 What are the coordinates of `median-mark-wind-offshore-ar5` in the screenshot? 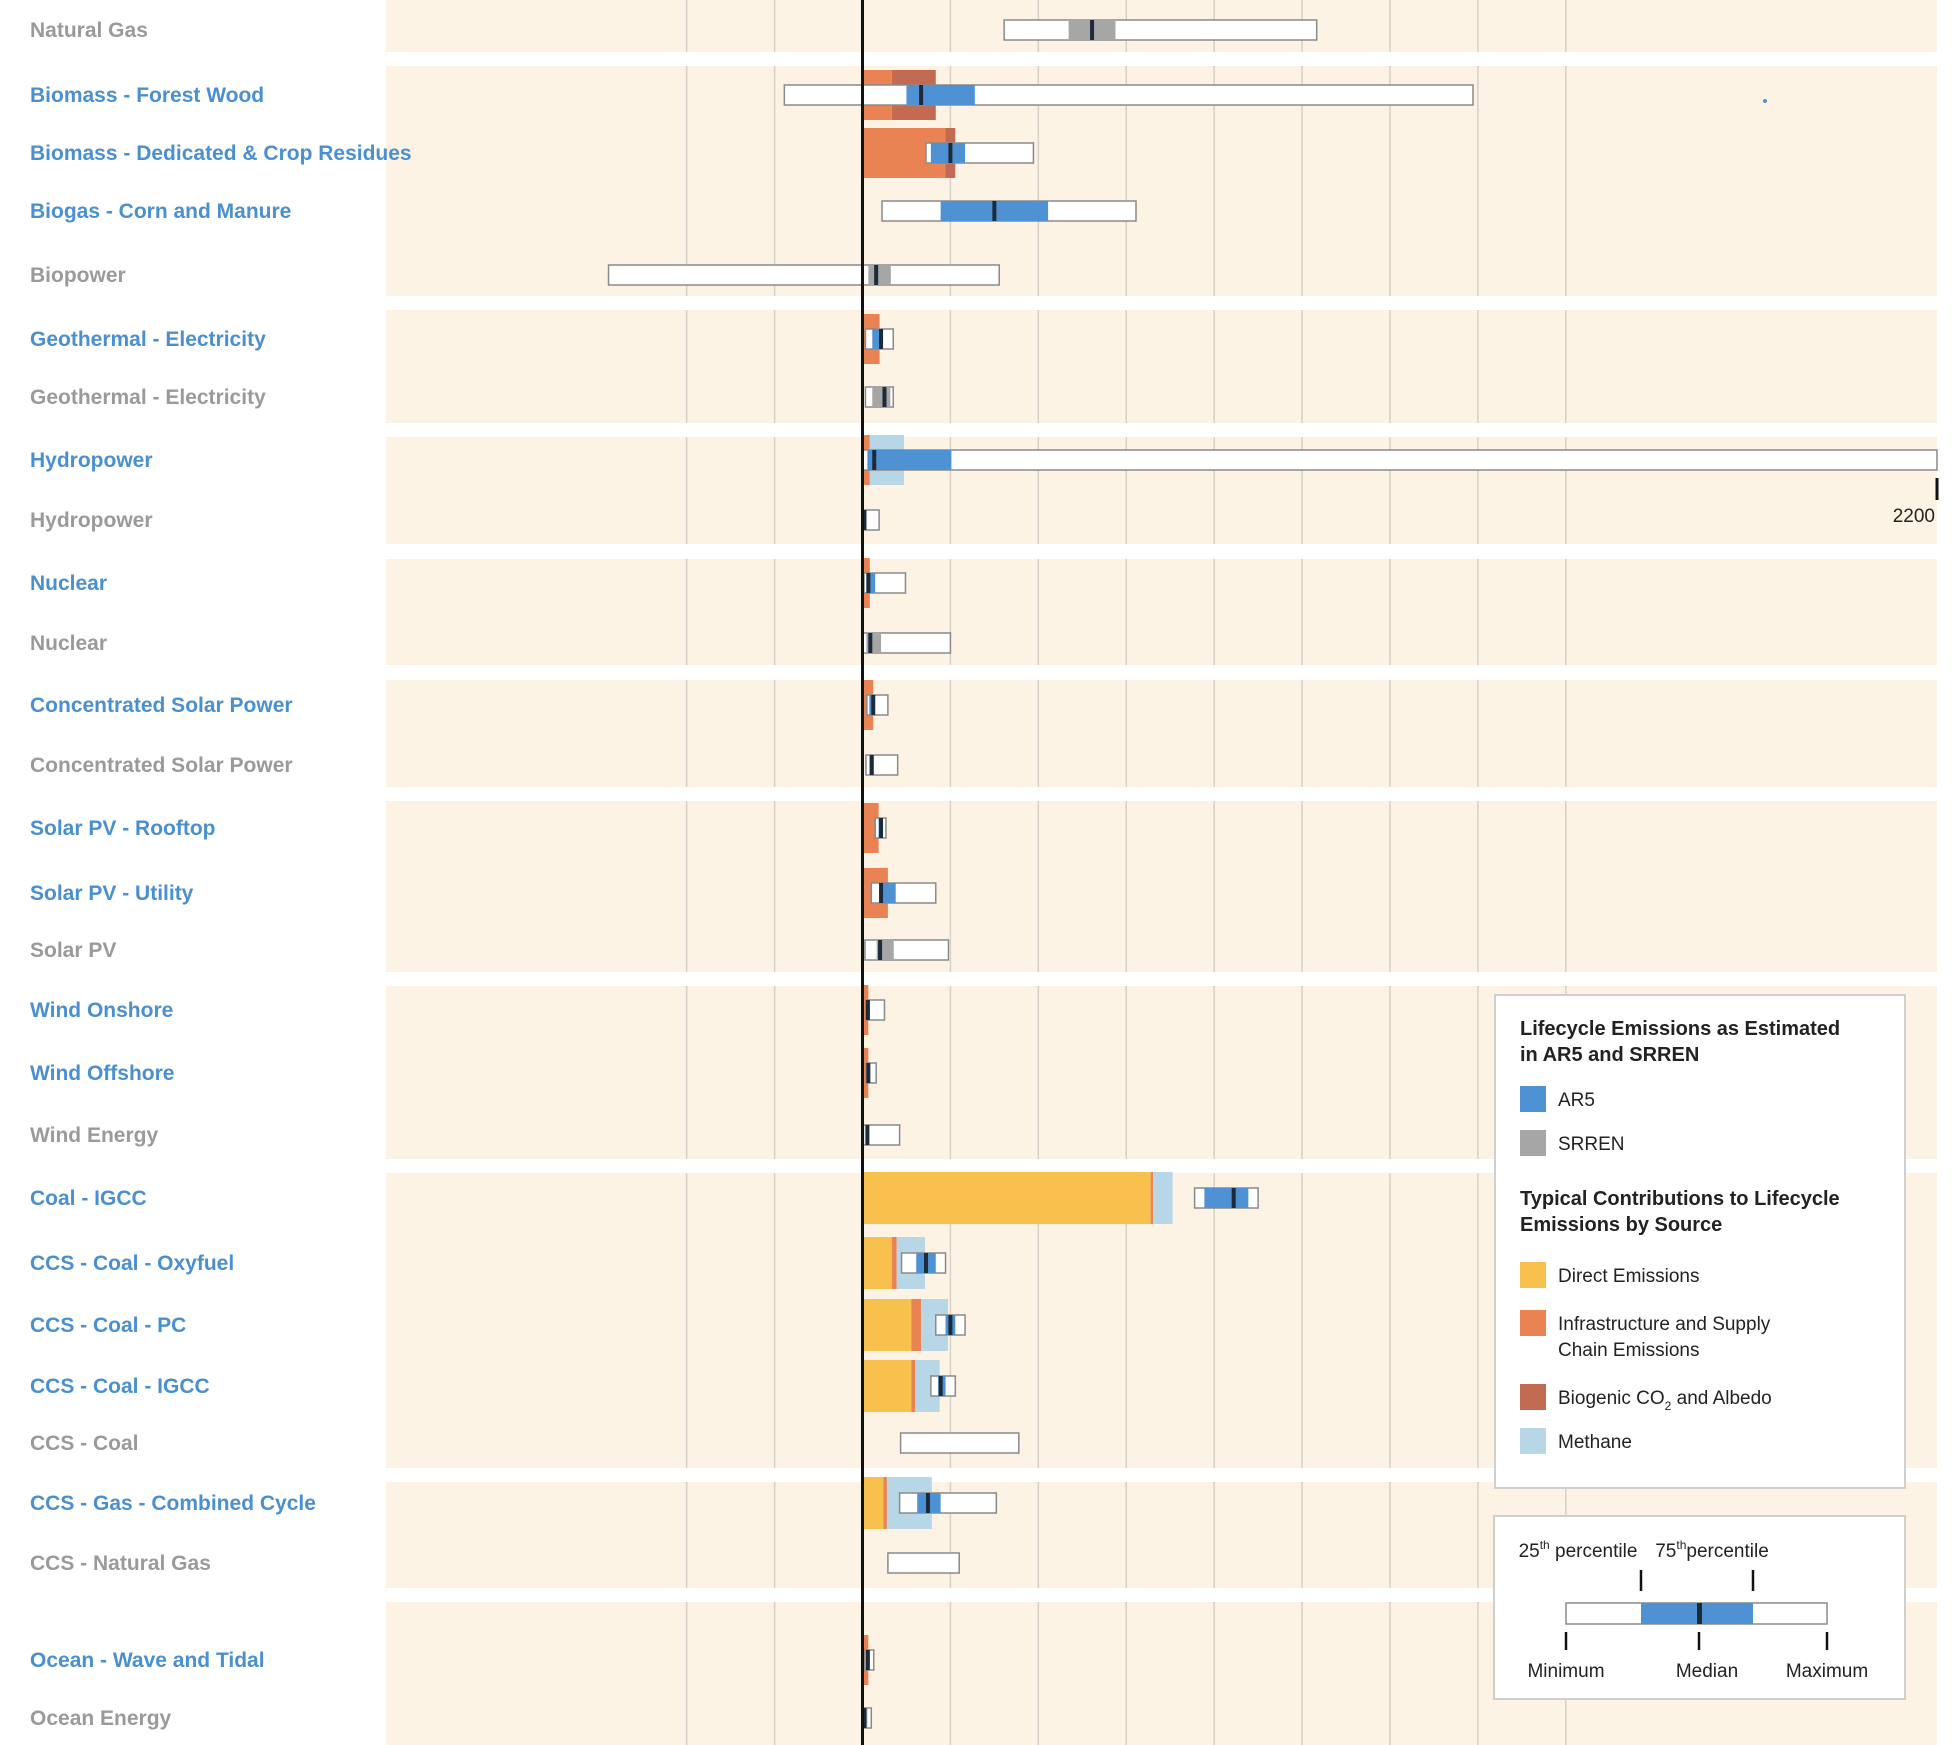 It's located at (868, 1073).